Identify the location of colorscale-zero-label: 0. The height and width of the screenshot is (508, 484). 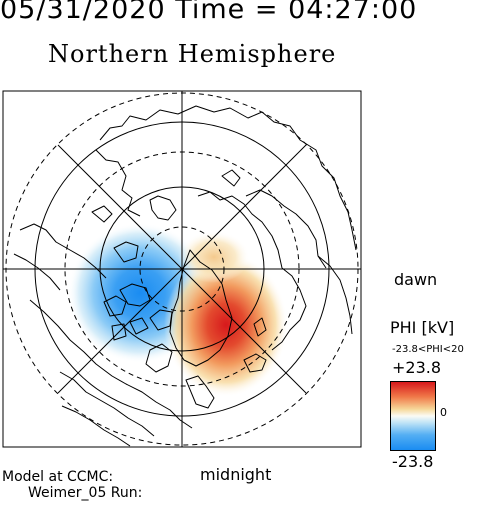
(443, 412).